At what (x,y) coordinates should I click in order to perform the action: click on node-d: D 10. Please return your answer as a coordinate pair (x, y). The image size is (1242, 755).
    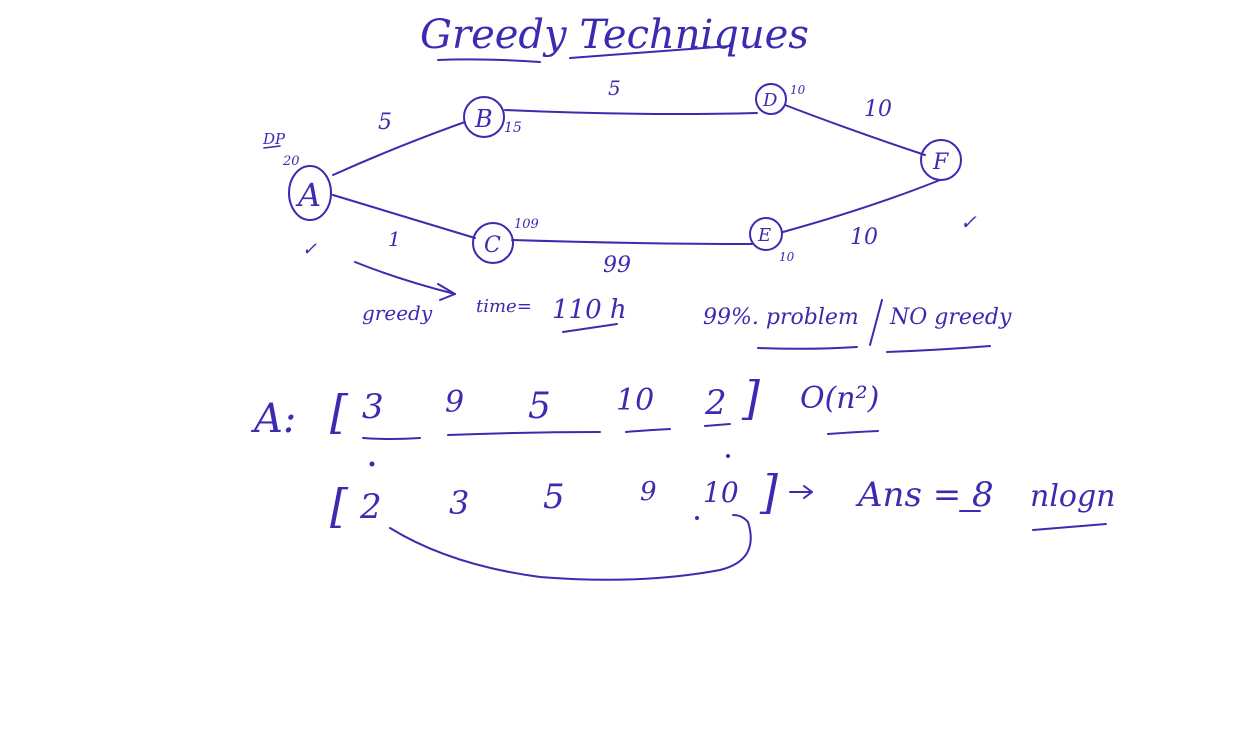
    Looking at the image, I should click on (780, 99).